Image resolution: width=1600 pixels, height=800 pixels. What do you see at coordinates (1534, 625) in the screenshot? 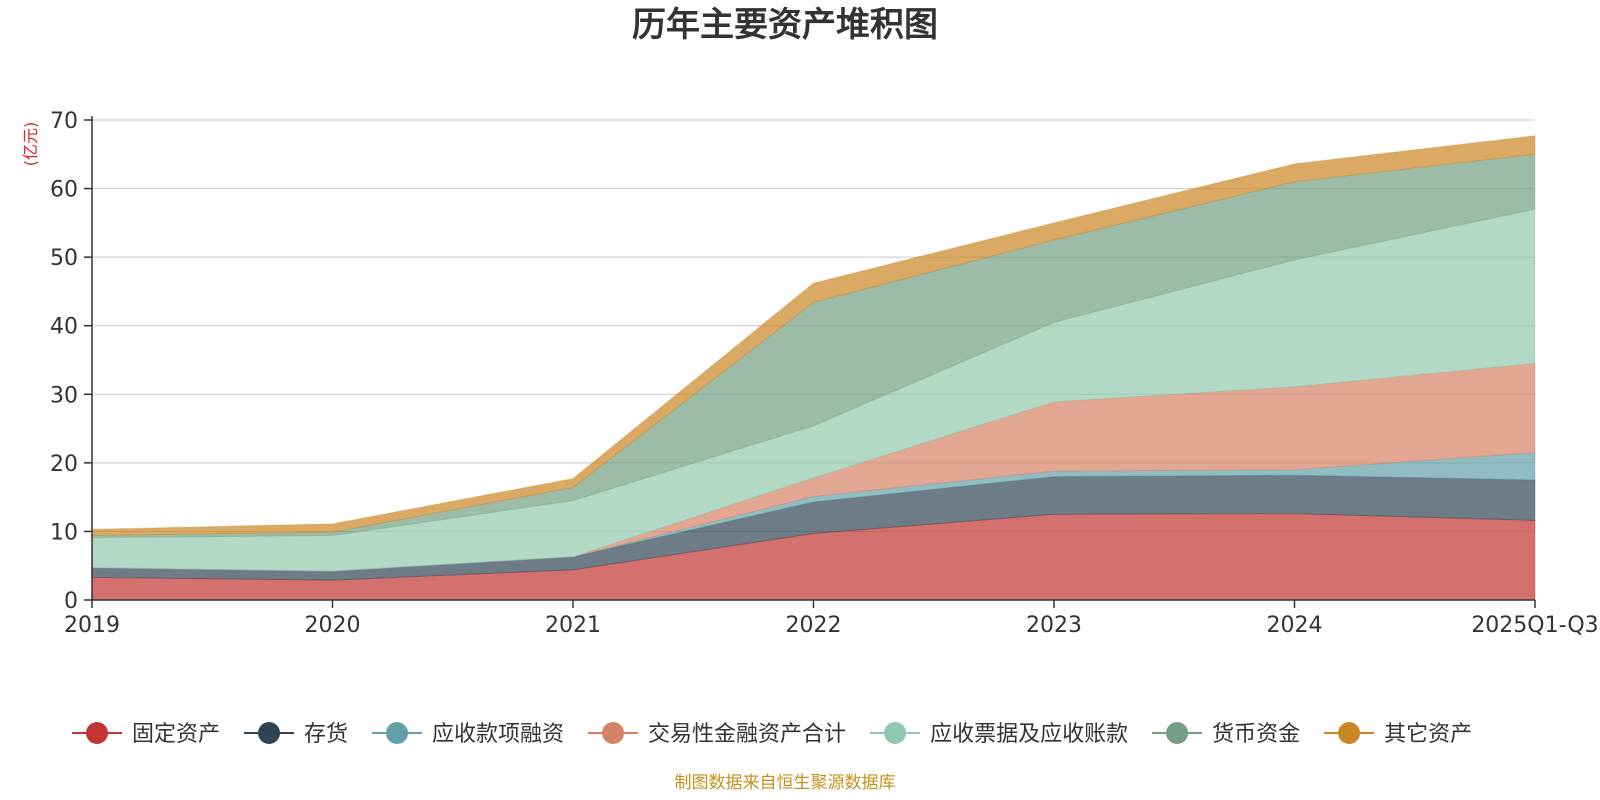
I see `x-tick-label-7: 2025Q1-Q3` at bounding box center [1534, 625].